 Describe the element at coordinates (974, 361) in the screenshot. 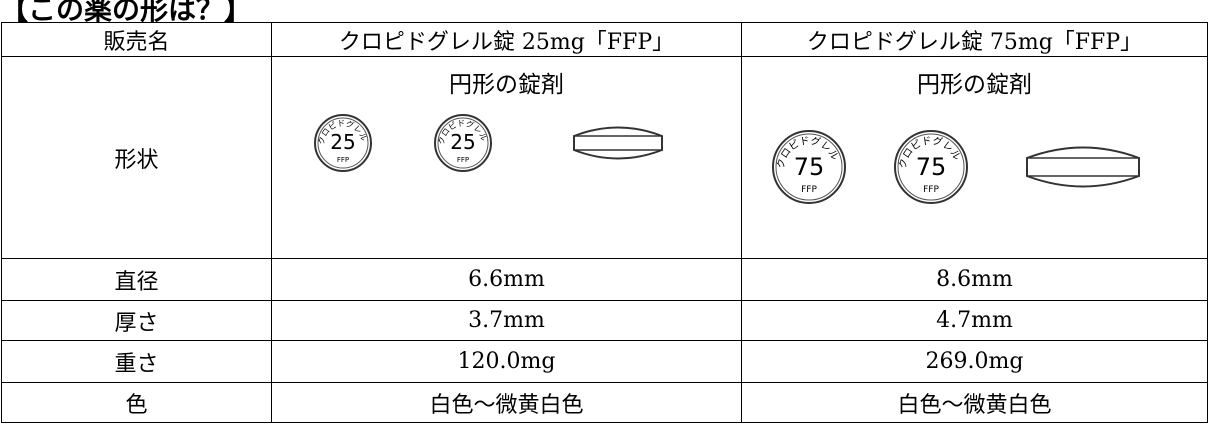

I see `data-cell: 269.0mg` at that location.